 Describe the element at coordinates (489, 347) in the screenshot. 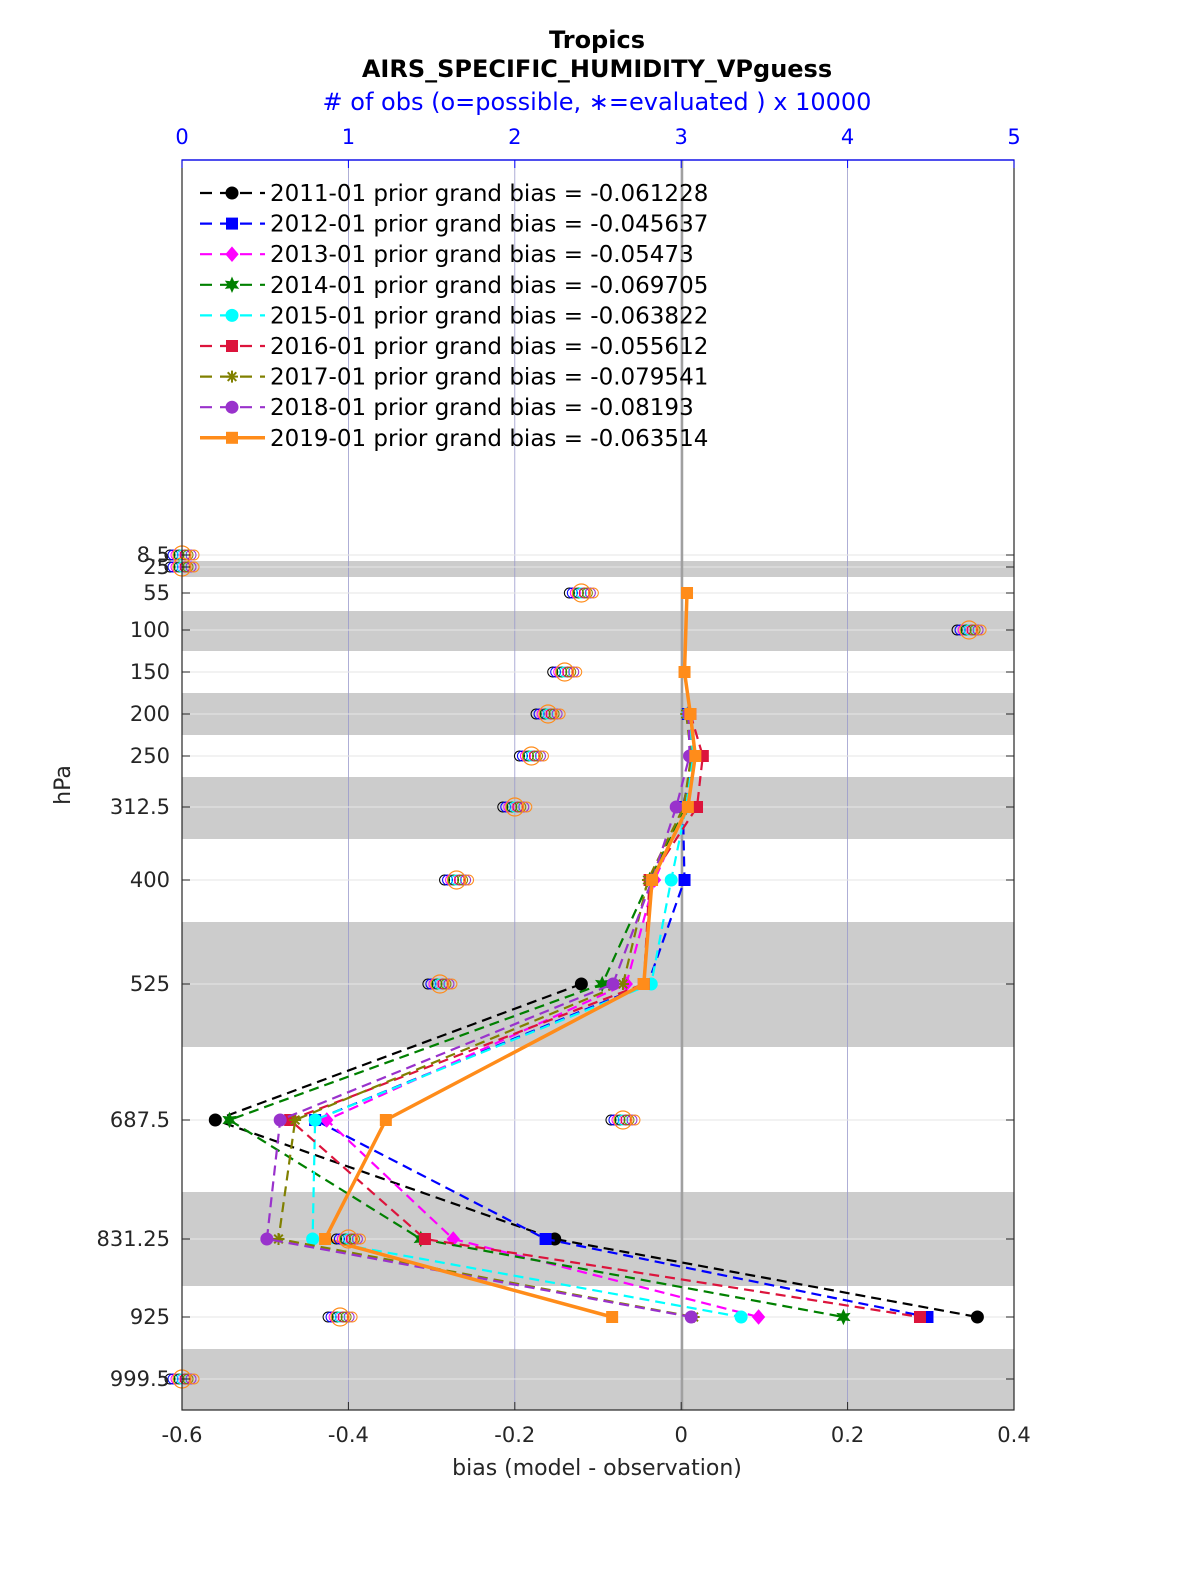

I see `legend-label: 2016-01 prior grand bias = -0.055612` at that location.